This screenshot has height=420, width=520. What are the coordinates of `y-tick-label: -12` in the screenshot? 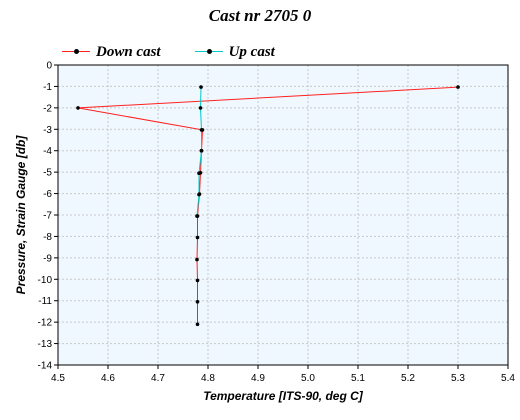 It's located at (45, 323).